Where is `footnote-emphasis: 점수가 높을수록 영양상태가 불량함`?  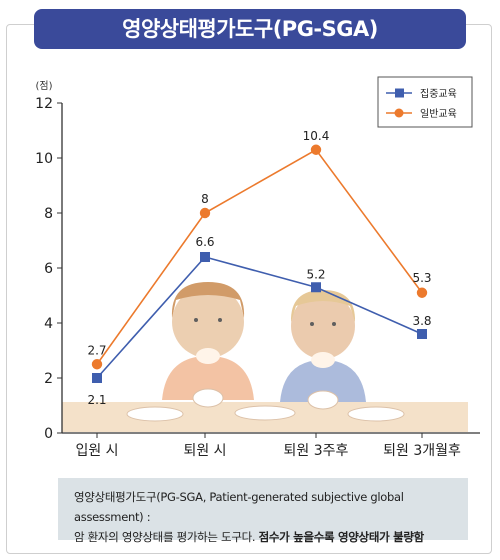
footnote-emphasis: 점수가 높을수록 영양상태가 불량함 is located at coordinates (341, 537).